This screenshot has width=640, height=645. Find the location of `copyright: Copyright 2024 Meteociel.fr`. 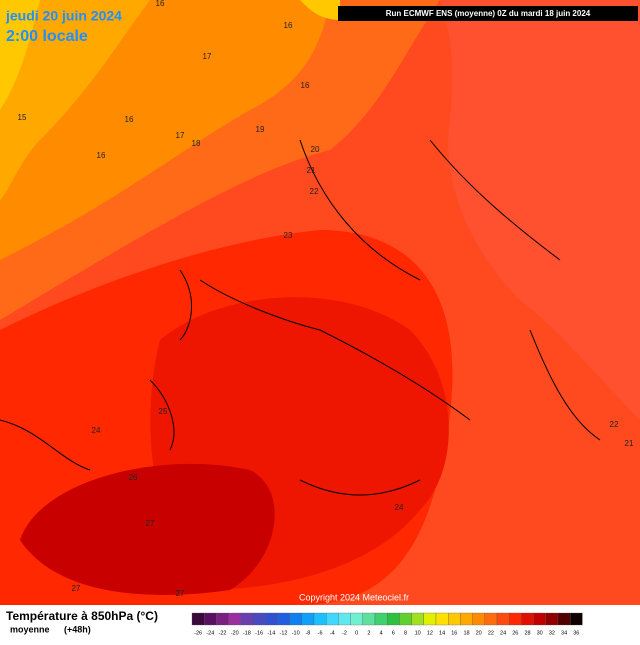

copyright: Copyright 2024 Meteociel.fr is located at coordinates (354, 597).